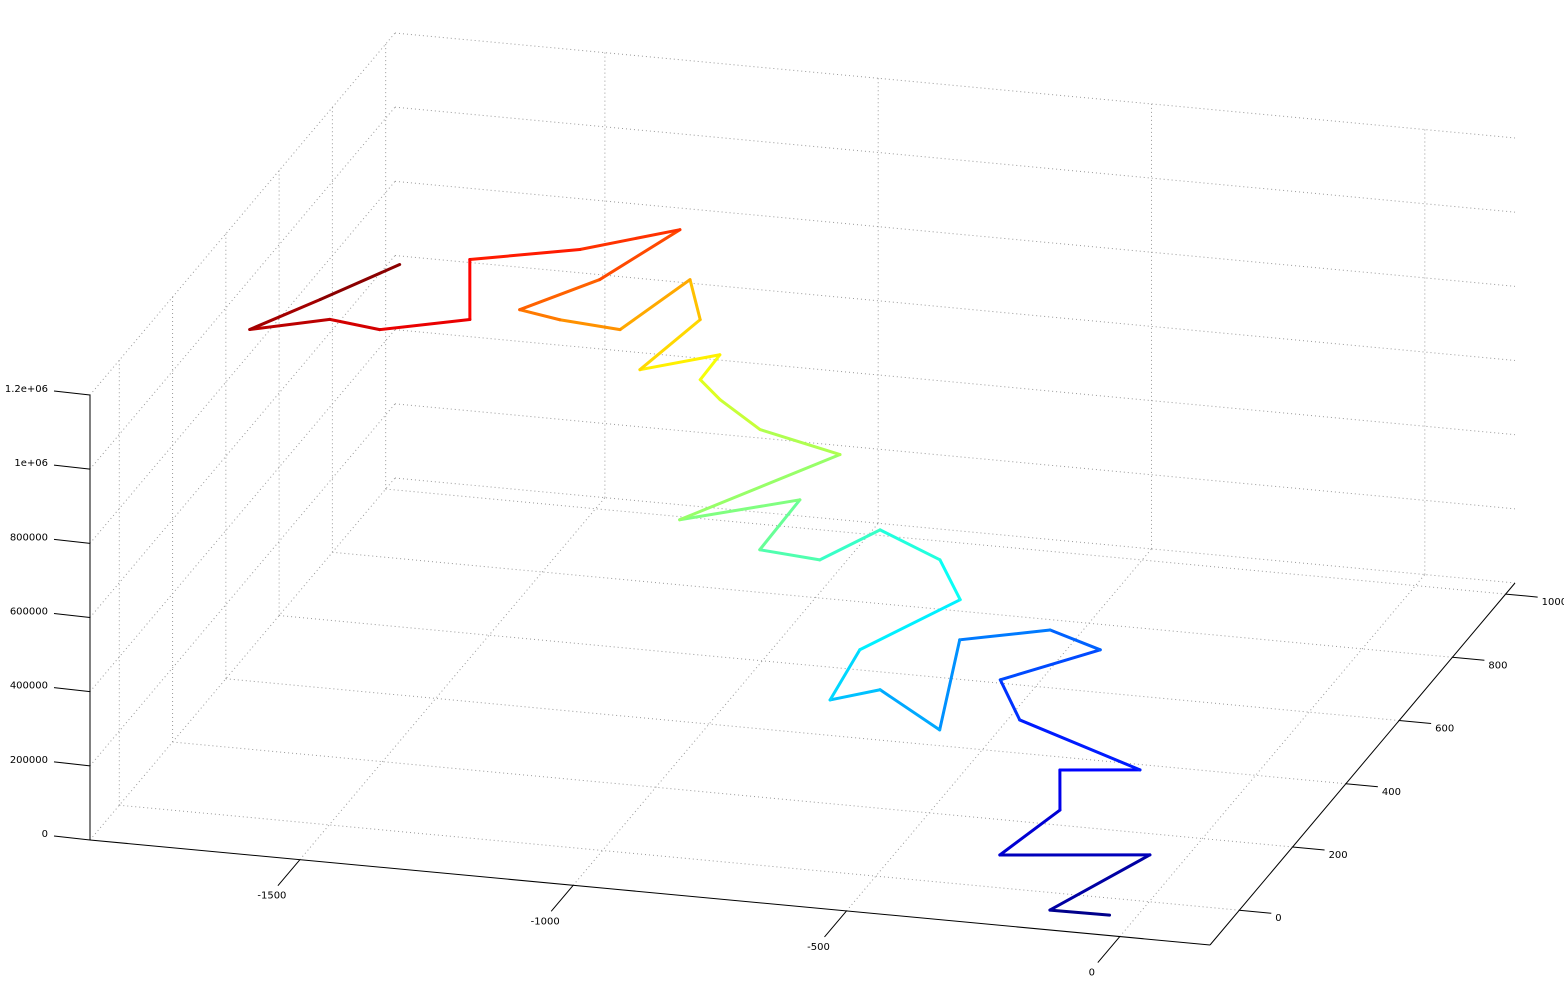  I want to click on y-axis, so click(1362, 764).